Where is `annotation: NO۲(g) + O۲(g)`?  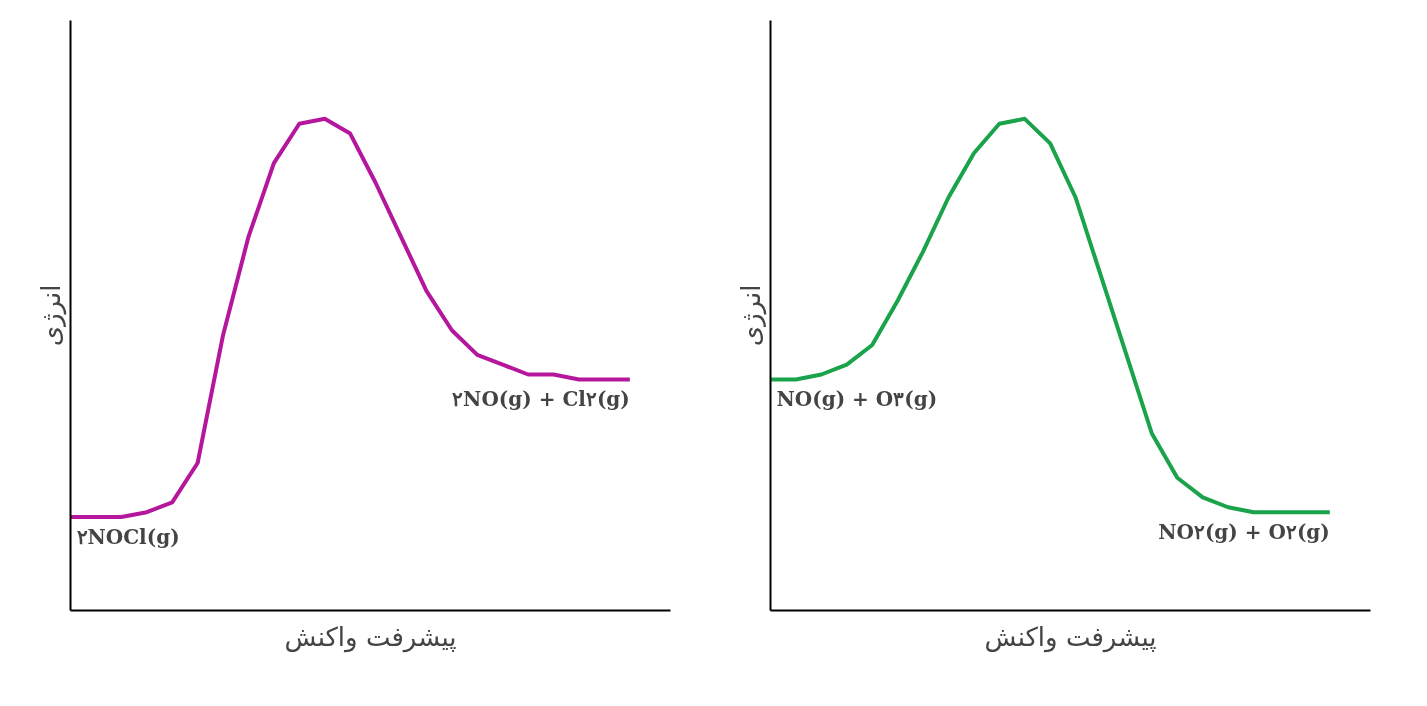 annotation: NO۲(g) + O۲(g) is located at coordinates (1244, 532).